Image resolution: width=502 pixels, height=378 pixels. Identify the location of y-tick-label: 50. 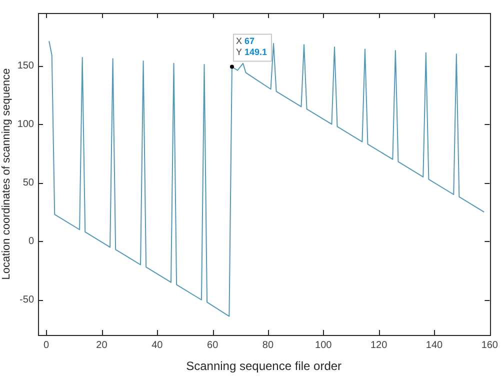
(28, 183).